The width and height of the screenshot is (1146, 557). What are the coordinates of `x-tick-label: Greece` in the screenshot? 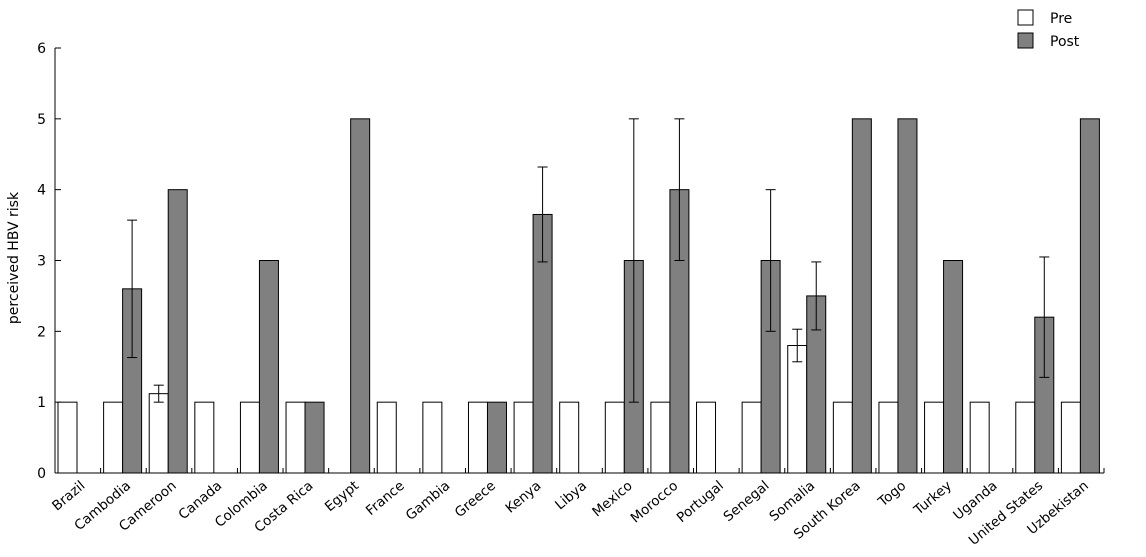 It's located at (475, 499).